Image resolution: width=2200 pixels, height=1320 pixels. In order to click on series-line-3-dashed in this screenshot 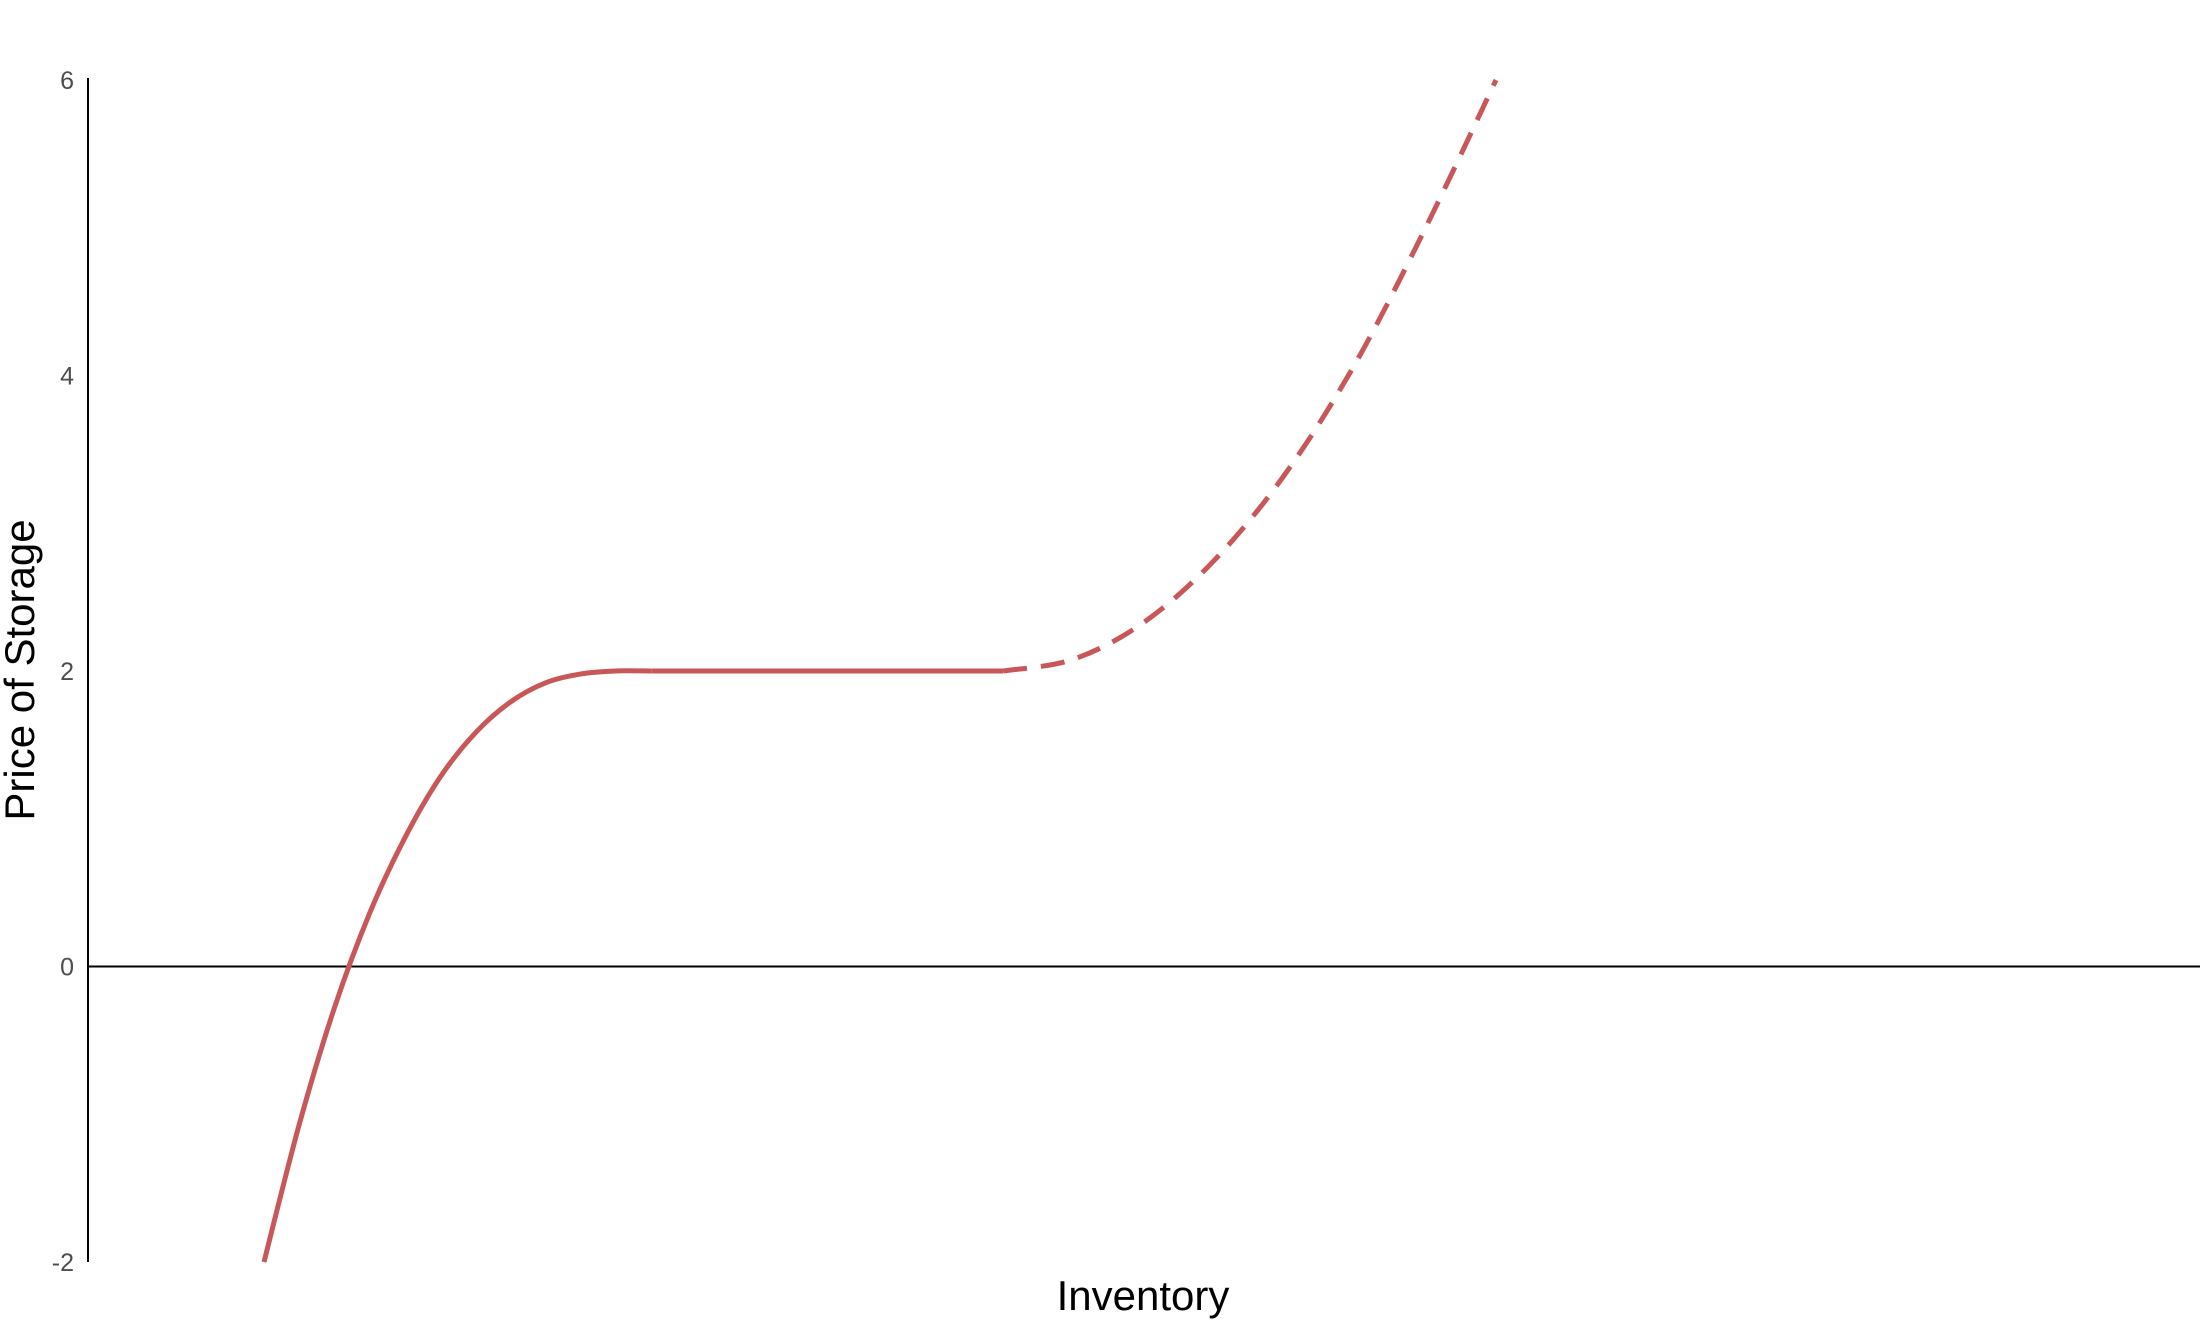, I will do `click(1250, 376)`.